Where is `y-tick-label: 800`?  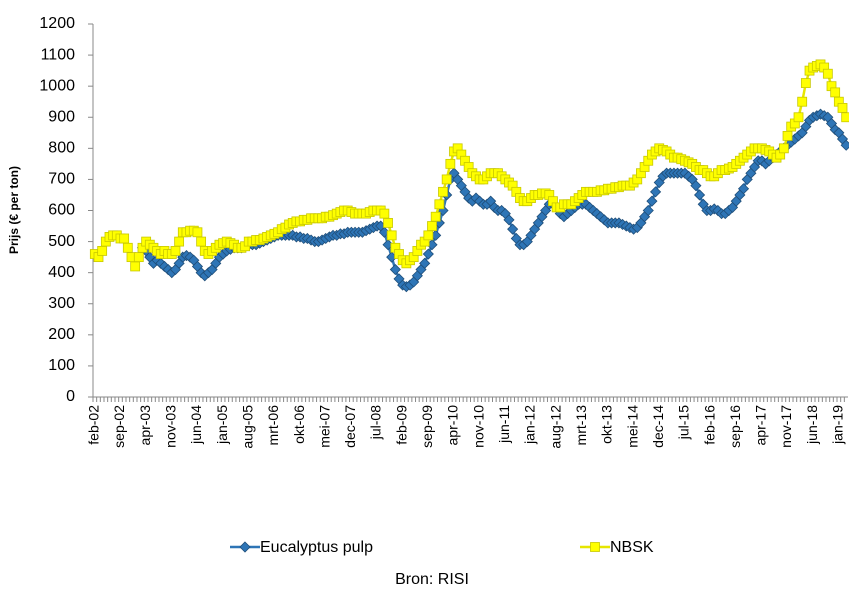
y-tick-label: 800 is located at coordinates (61, 148).